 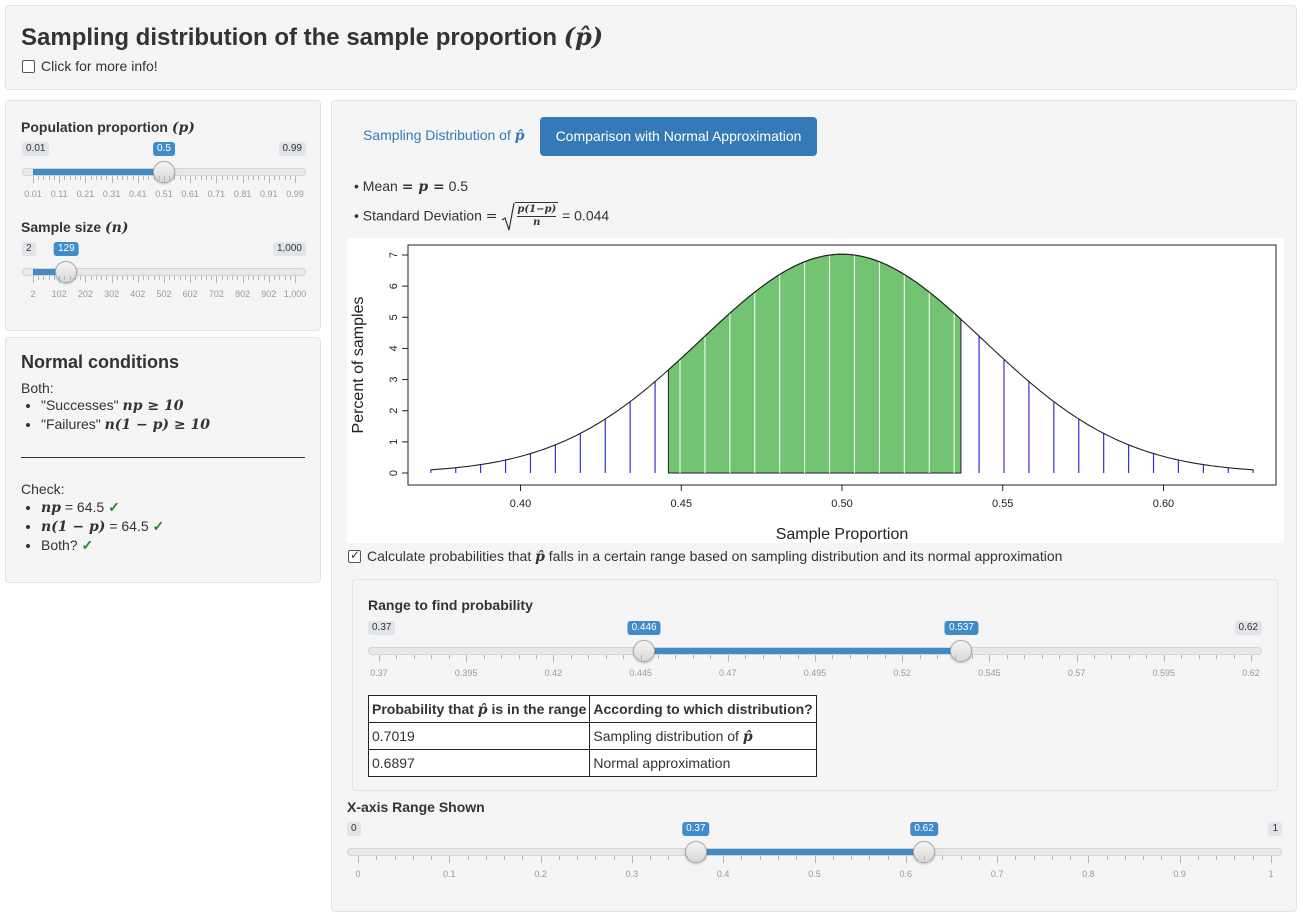 What do you see at coordinates (125, 424) in the screenshot?
I see `failures-condition: "Failures" n(1 − p) ≥ 10` at bounding box center [125, 424].